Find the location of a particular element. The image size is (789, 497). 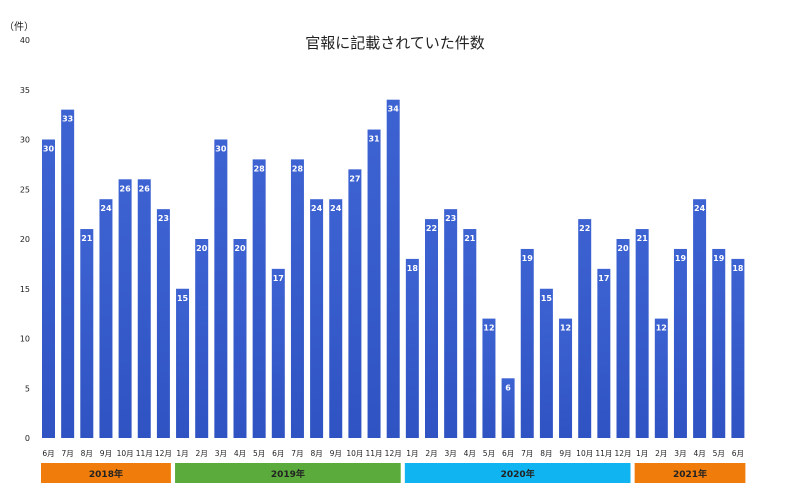

year-band-label: 2018年 is located at coordinates (106, 474).